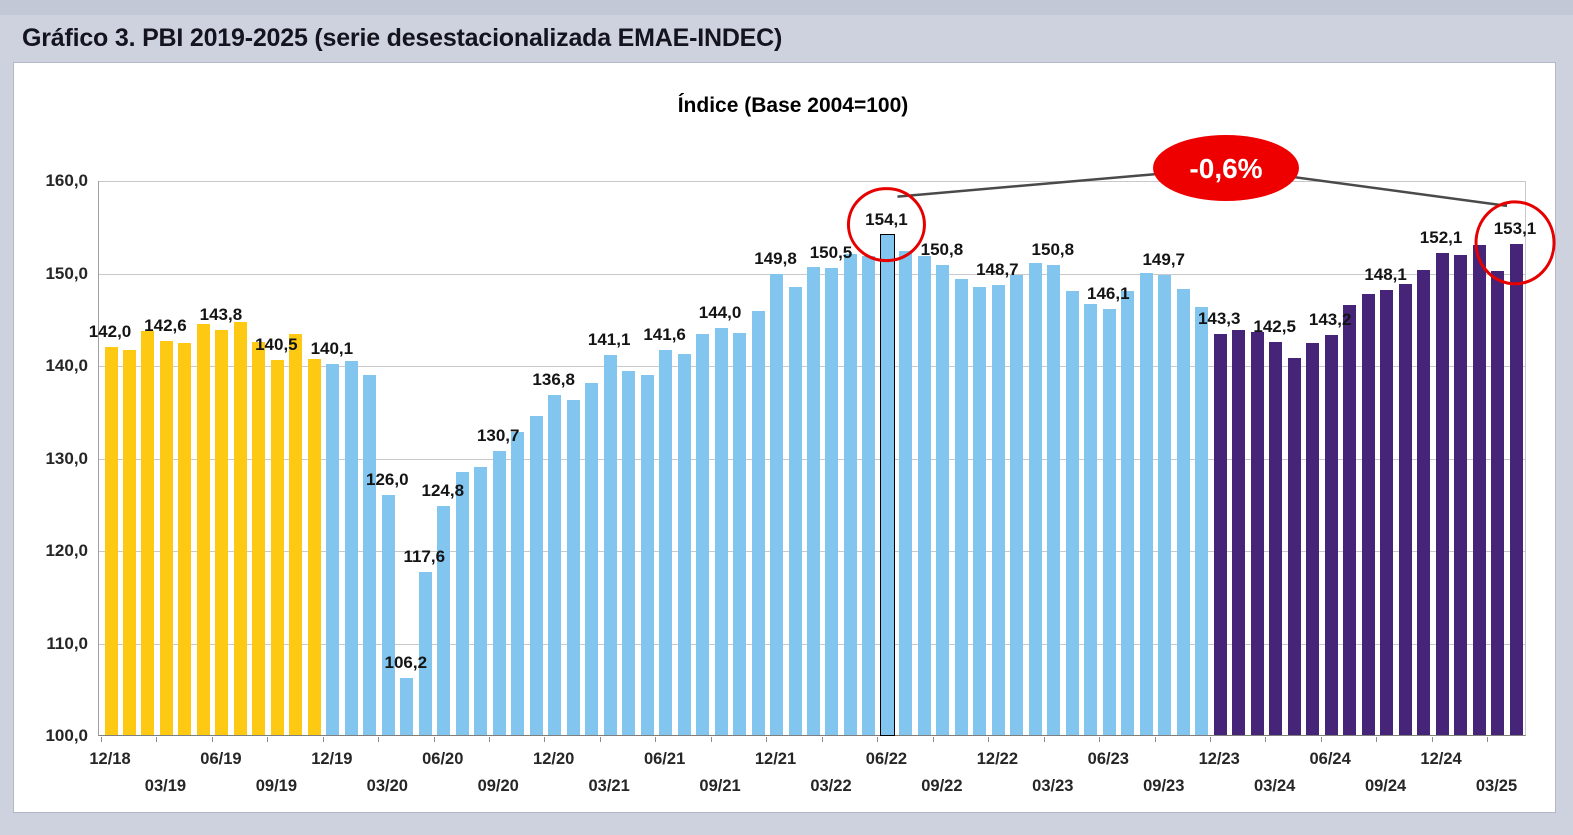 The height and width of the screenshot is (835, 1573). What do you see at coordinates (388, 614) in the screenshot?
I see `bar-03/20` at bounding box center [388, 614].